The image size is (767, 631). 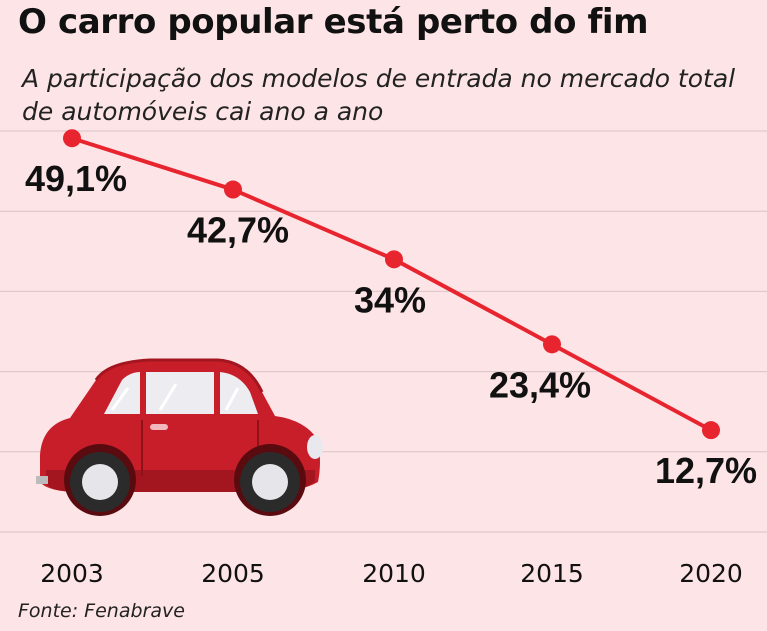 I want to click on data-point-2003, so click(x=72, y=138).